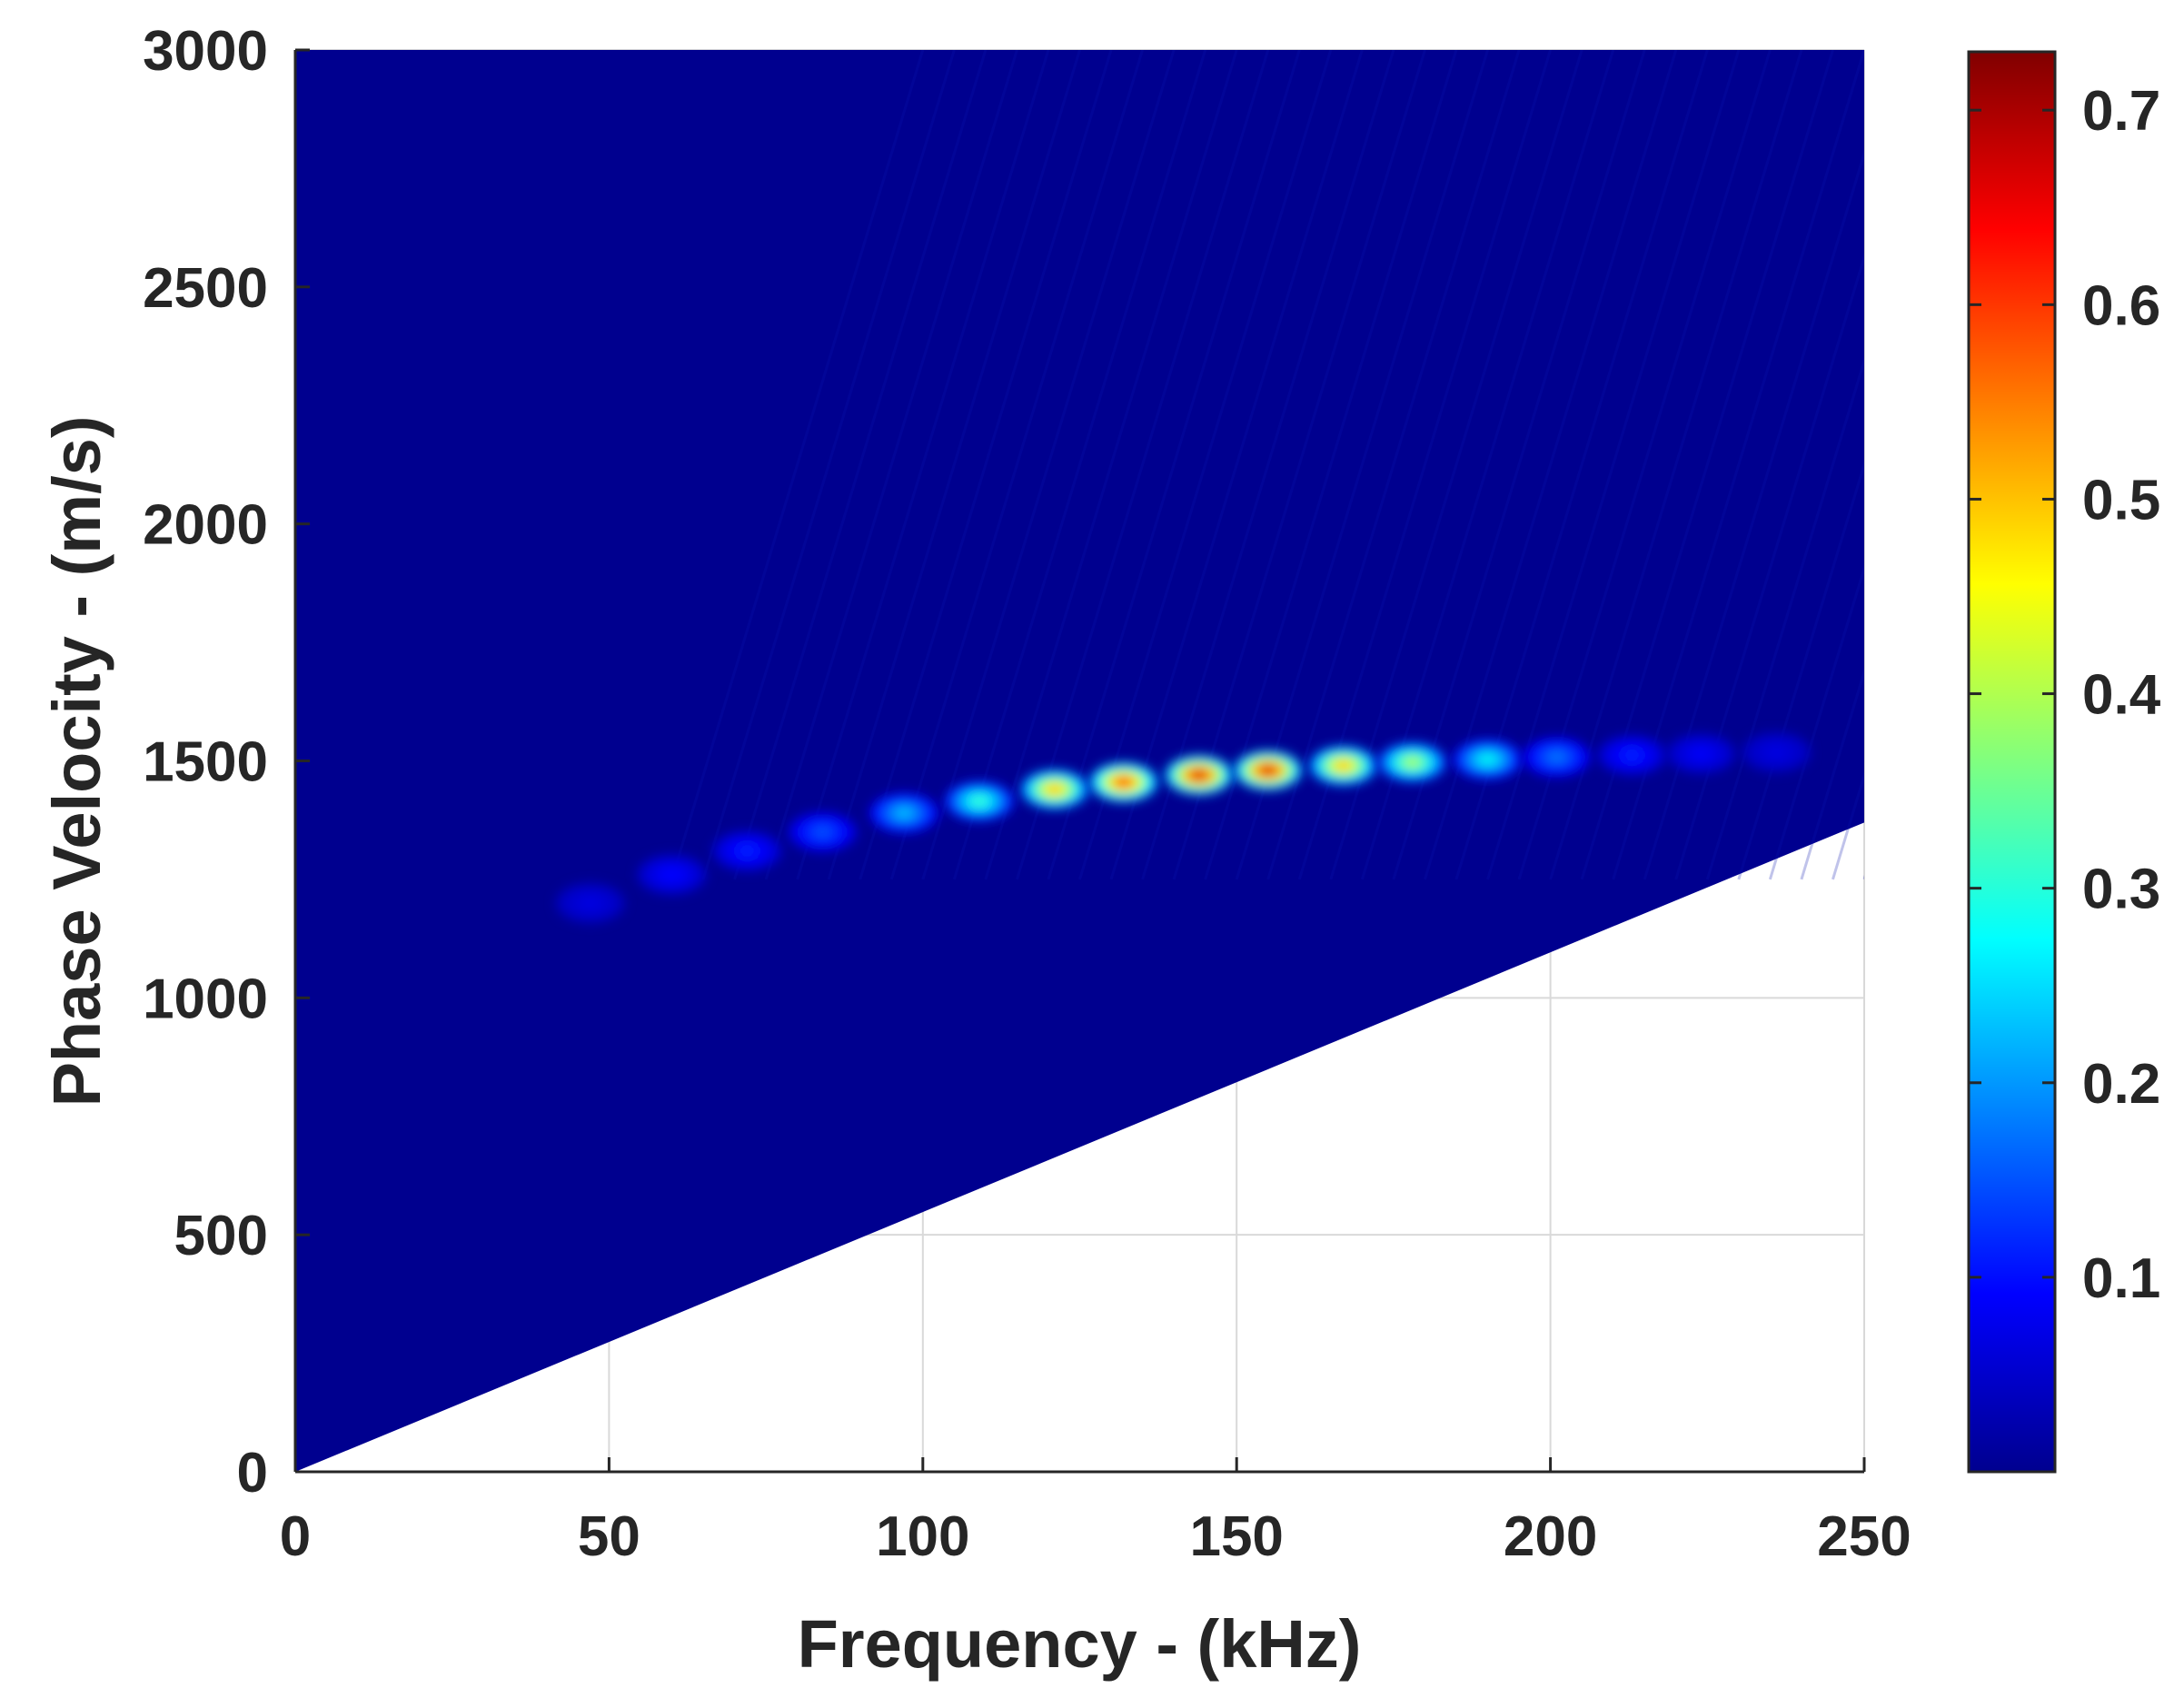 The image size is (2184, 1708). What do you see at coordinates (2121, 1278) in the screenshot?
I see `colorbar-tick-label: 0.1` at bounding box center [2121, 1278].